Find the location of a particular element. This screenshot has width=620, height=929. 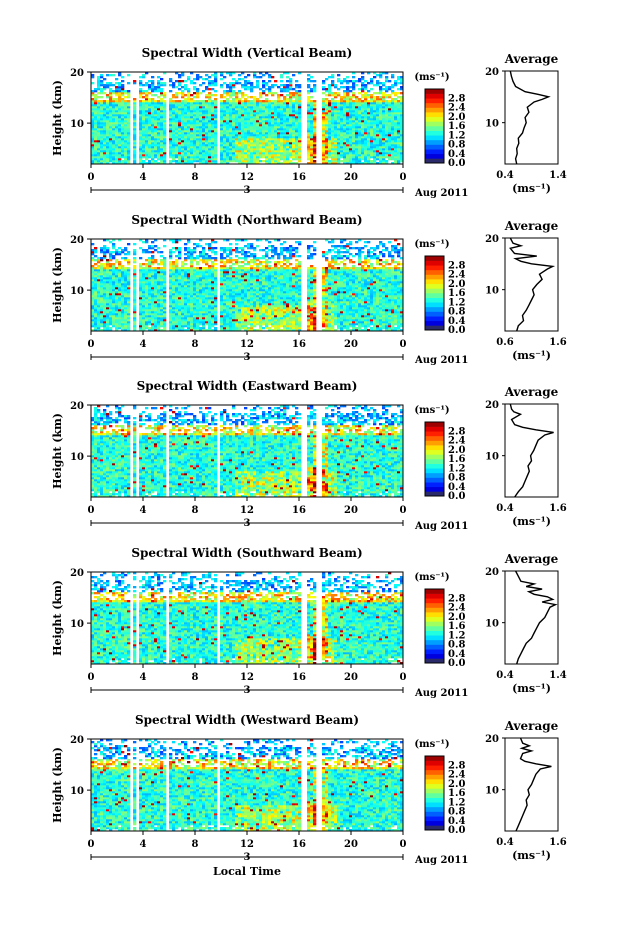

x-tick-label: 8 is located at coordinates (195, 177).